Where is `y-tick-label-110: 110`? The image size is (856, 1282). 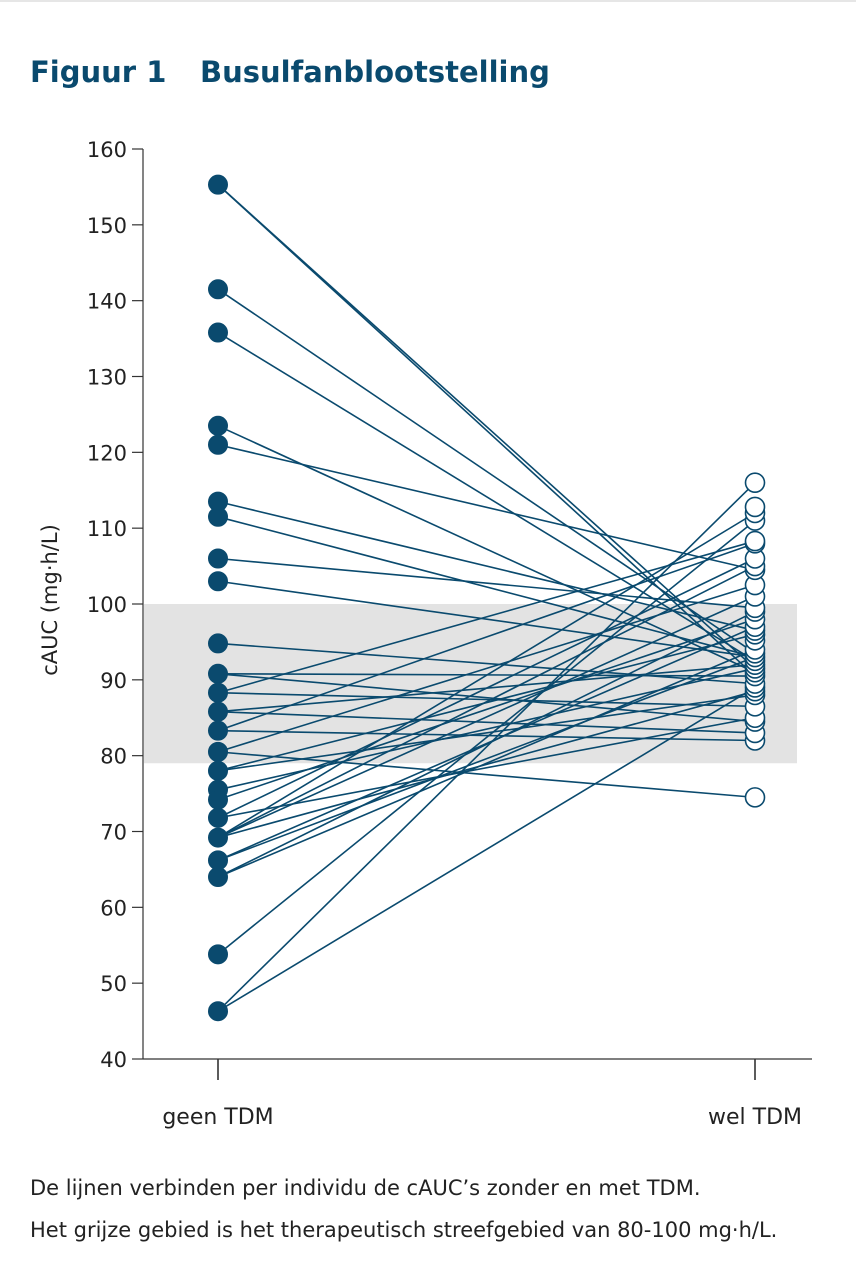
y-tick-label-110: 110 is located at coordinates (107, 529).